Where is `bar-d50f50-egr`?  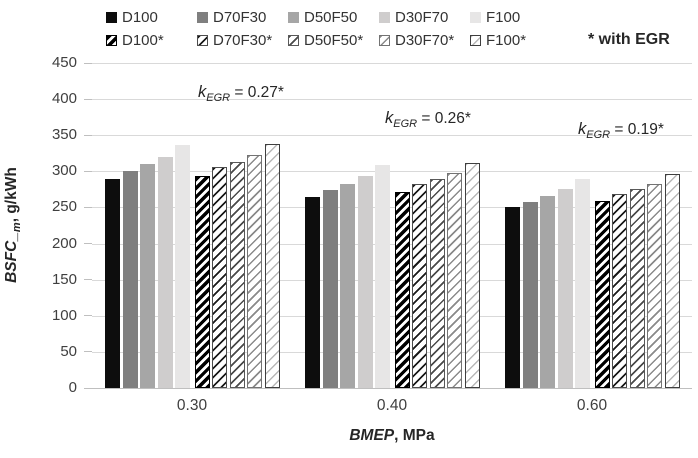 bar-d50f50-egr is located at coordinates (437, 283).